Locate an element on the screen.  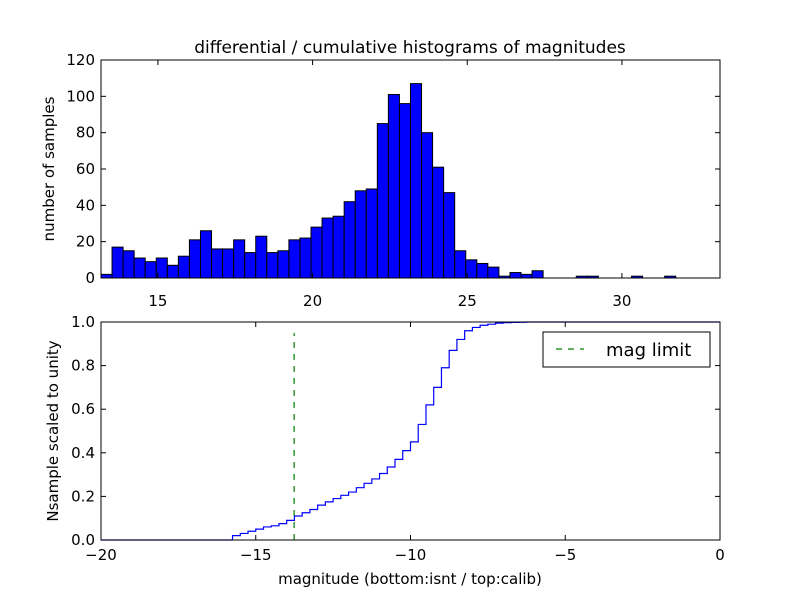
legend-label: mag limit is located at coordinates (648, 350).